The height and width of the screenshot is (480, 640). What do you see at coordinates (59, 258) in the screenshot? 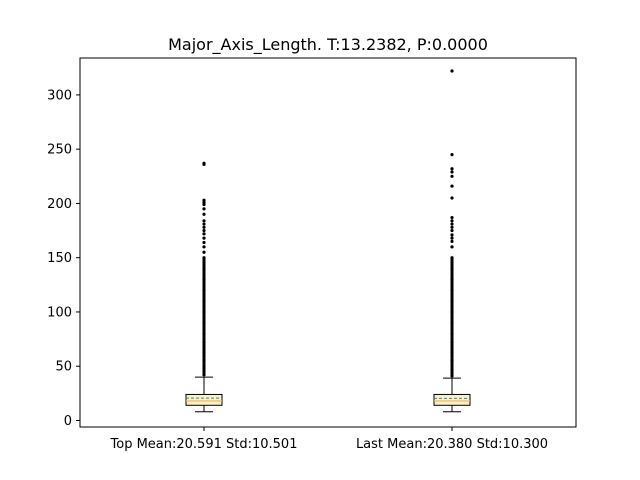
I see `y-tick-label: 150` at bounding box center [59, 258].